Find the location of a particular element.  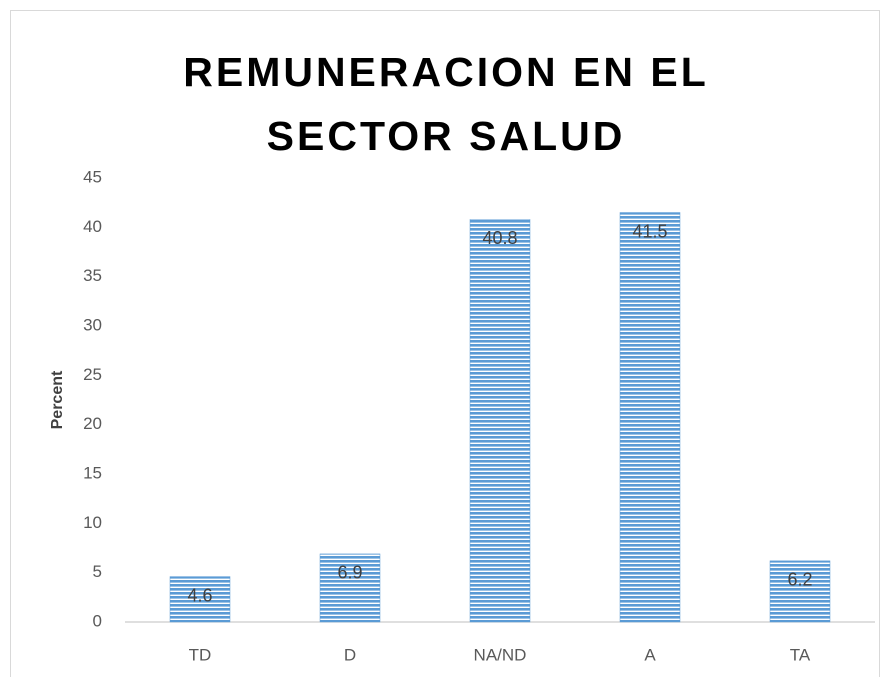

y-tick-label: 40 is located at coordinates (92, 226).